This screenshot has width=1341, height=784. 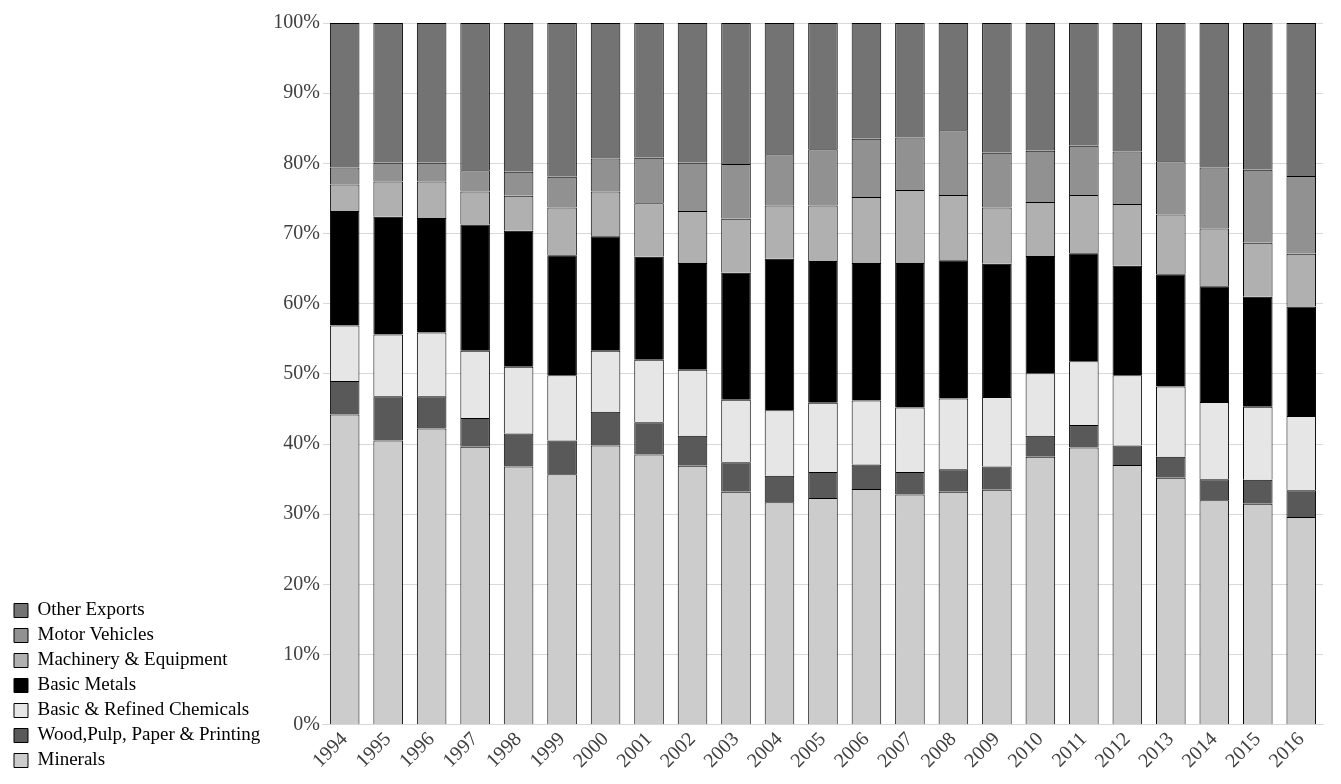 What do you see at coordinates (301, 372) in the screenshot?
I see `y-tick-label: 50%` at bounding box center [301, 372].